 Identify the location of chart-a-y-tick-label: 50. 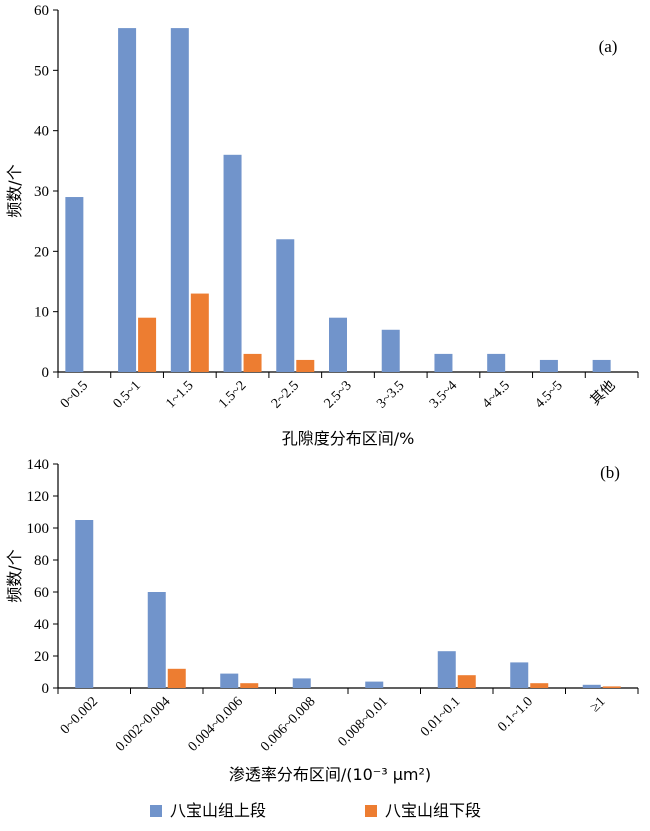
(41, 71).